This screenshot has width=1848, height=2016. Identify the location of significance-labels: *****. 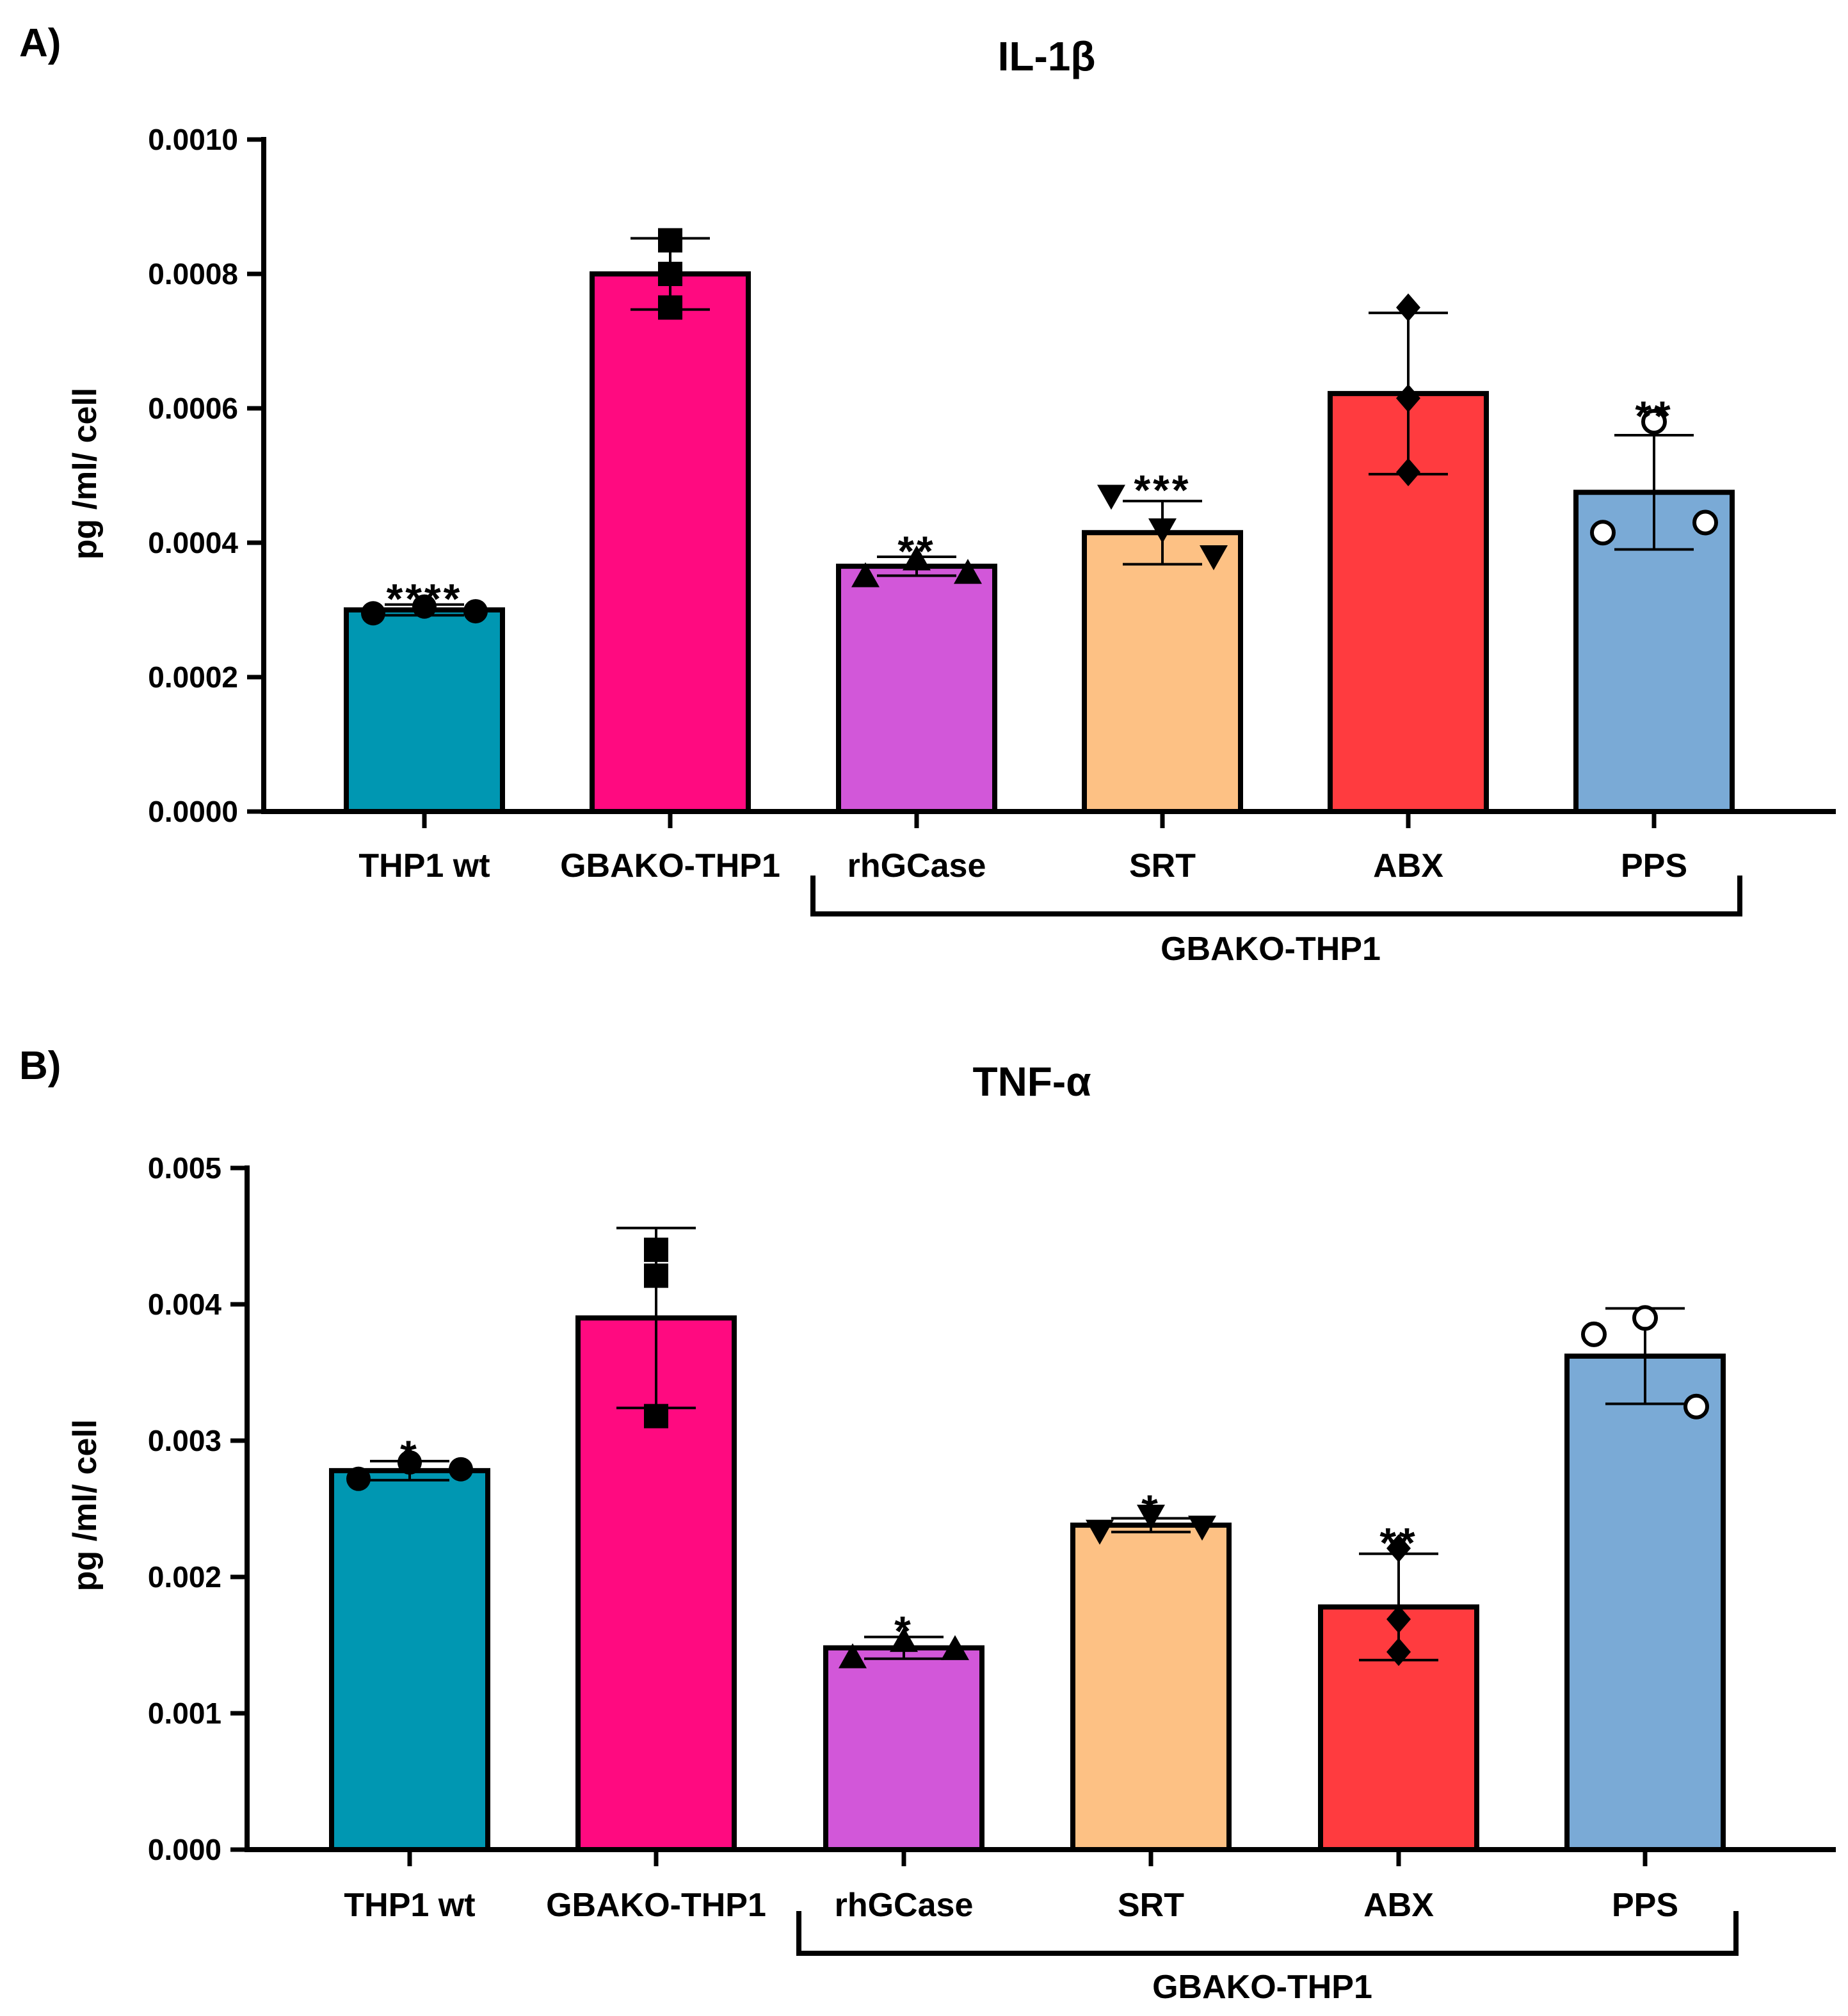
(908, 1543).